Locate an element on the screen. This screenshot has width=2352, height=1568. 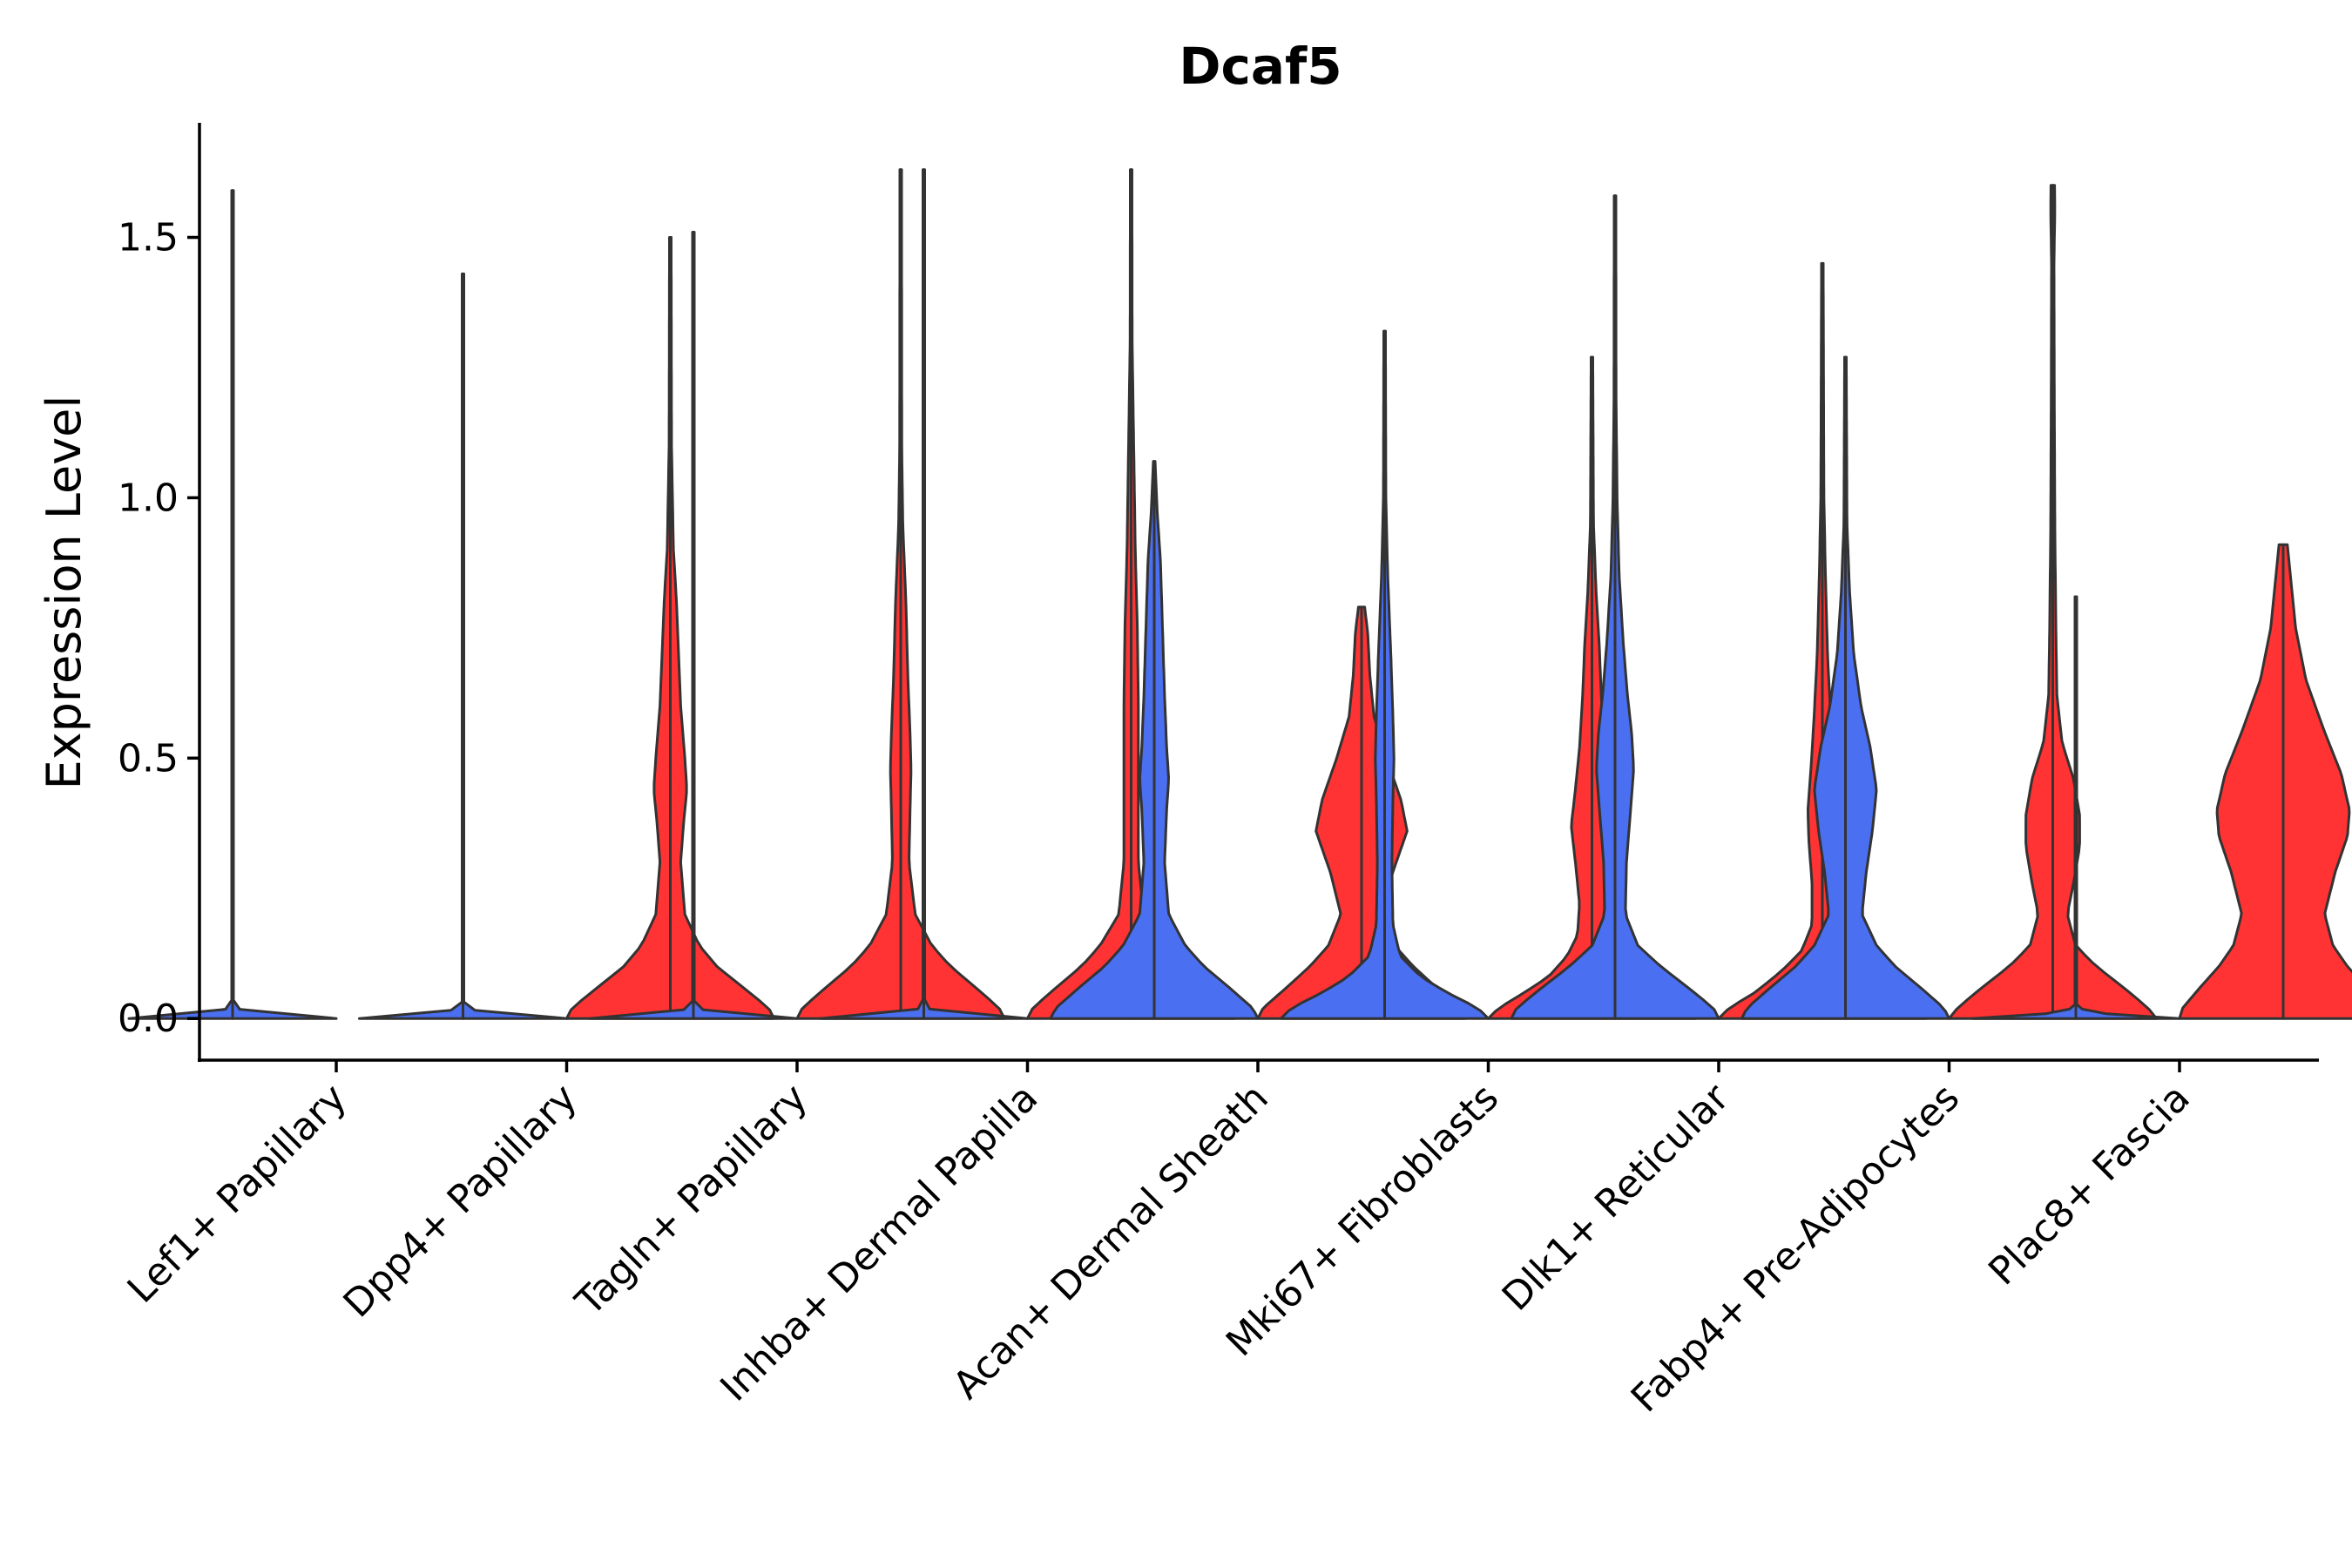
y-axis-label: Expression Level is located at coordinates (64, 592).